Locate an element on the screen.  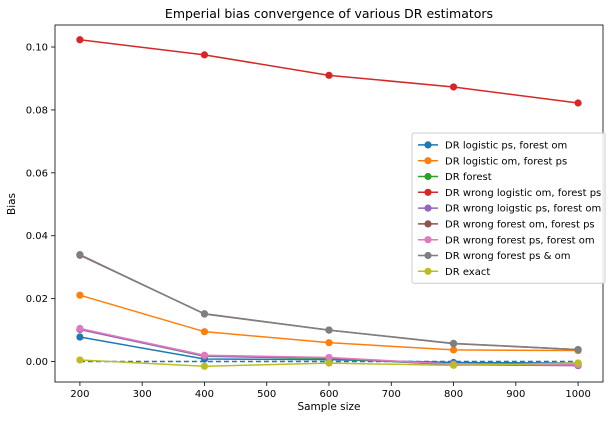
legend-item: DR wrong forest om, forest ps is located at coordinates (506, 225).